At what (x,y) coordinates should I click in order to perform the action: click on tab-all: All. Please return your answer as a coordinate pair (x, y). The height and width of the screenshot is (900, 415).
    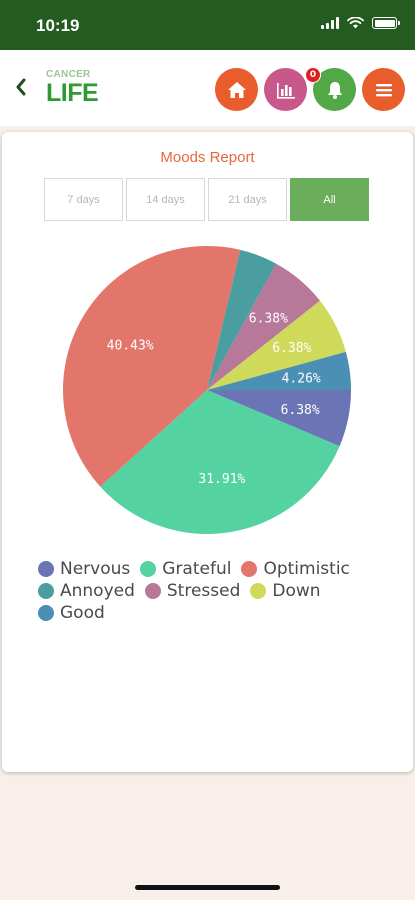
    Looking at the image, I should click on (329, 199).